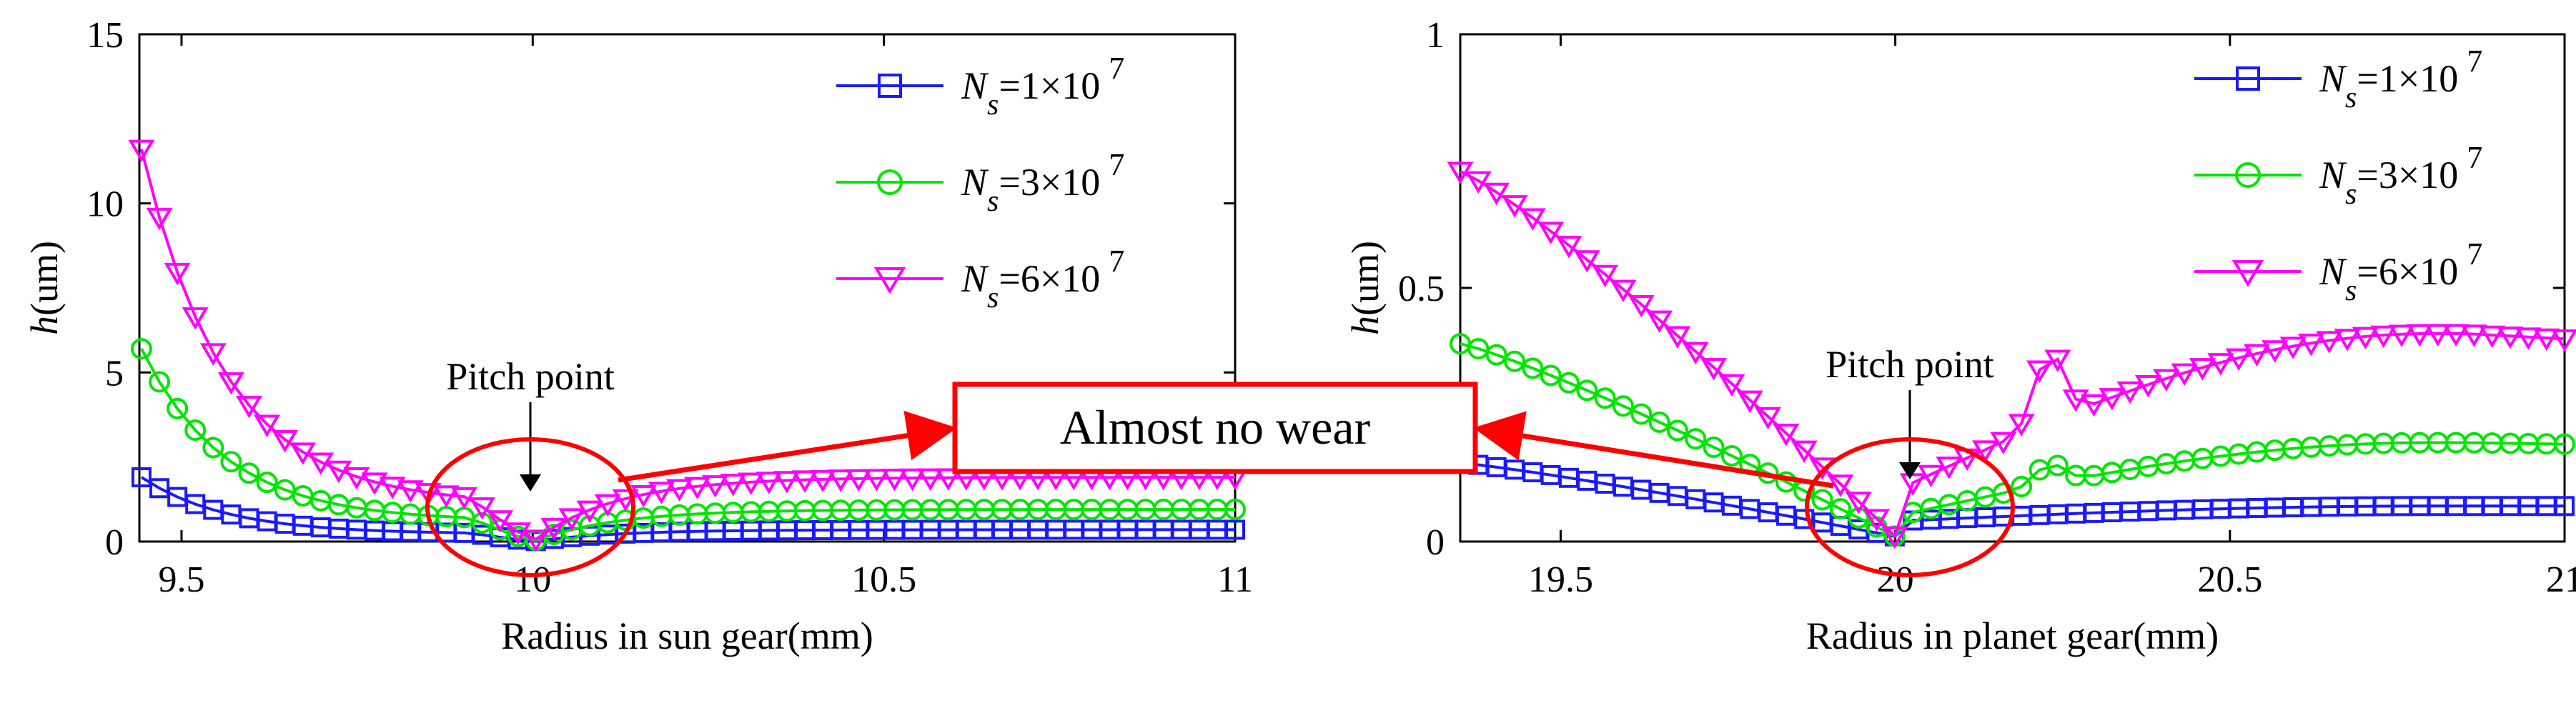  I want to click on y-tick-label: 10, so click(105, 205).